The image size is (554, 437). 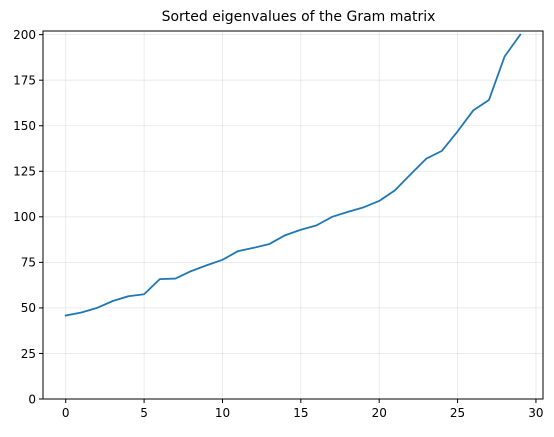 I want to click on y-tick-label: 150, so click(x=24, y=126).